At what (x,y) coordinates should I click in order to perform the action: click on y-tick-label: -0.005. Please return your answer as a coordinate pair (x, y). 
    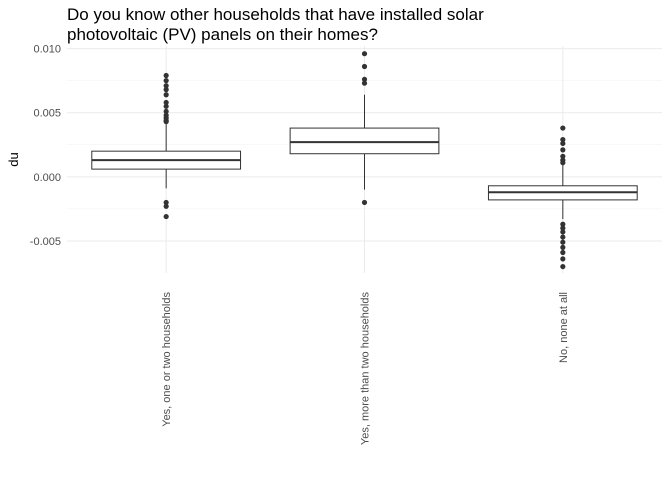
    Looking at the image, I should click on (45, 242).